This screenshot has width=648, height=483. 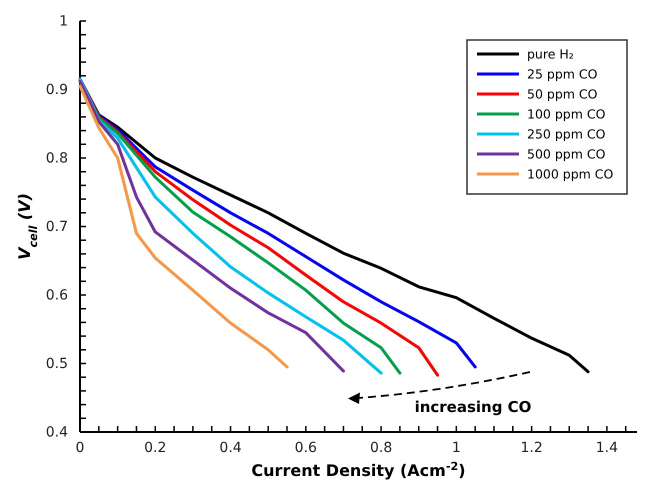 What do you see at coordinates (57, 90) in the screenshot?
I see `y-tick-label: 0.9` at bounding box center [57, 90].